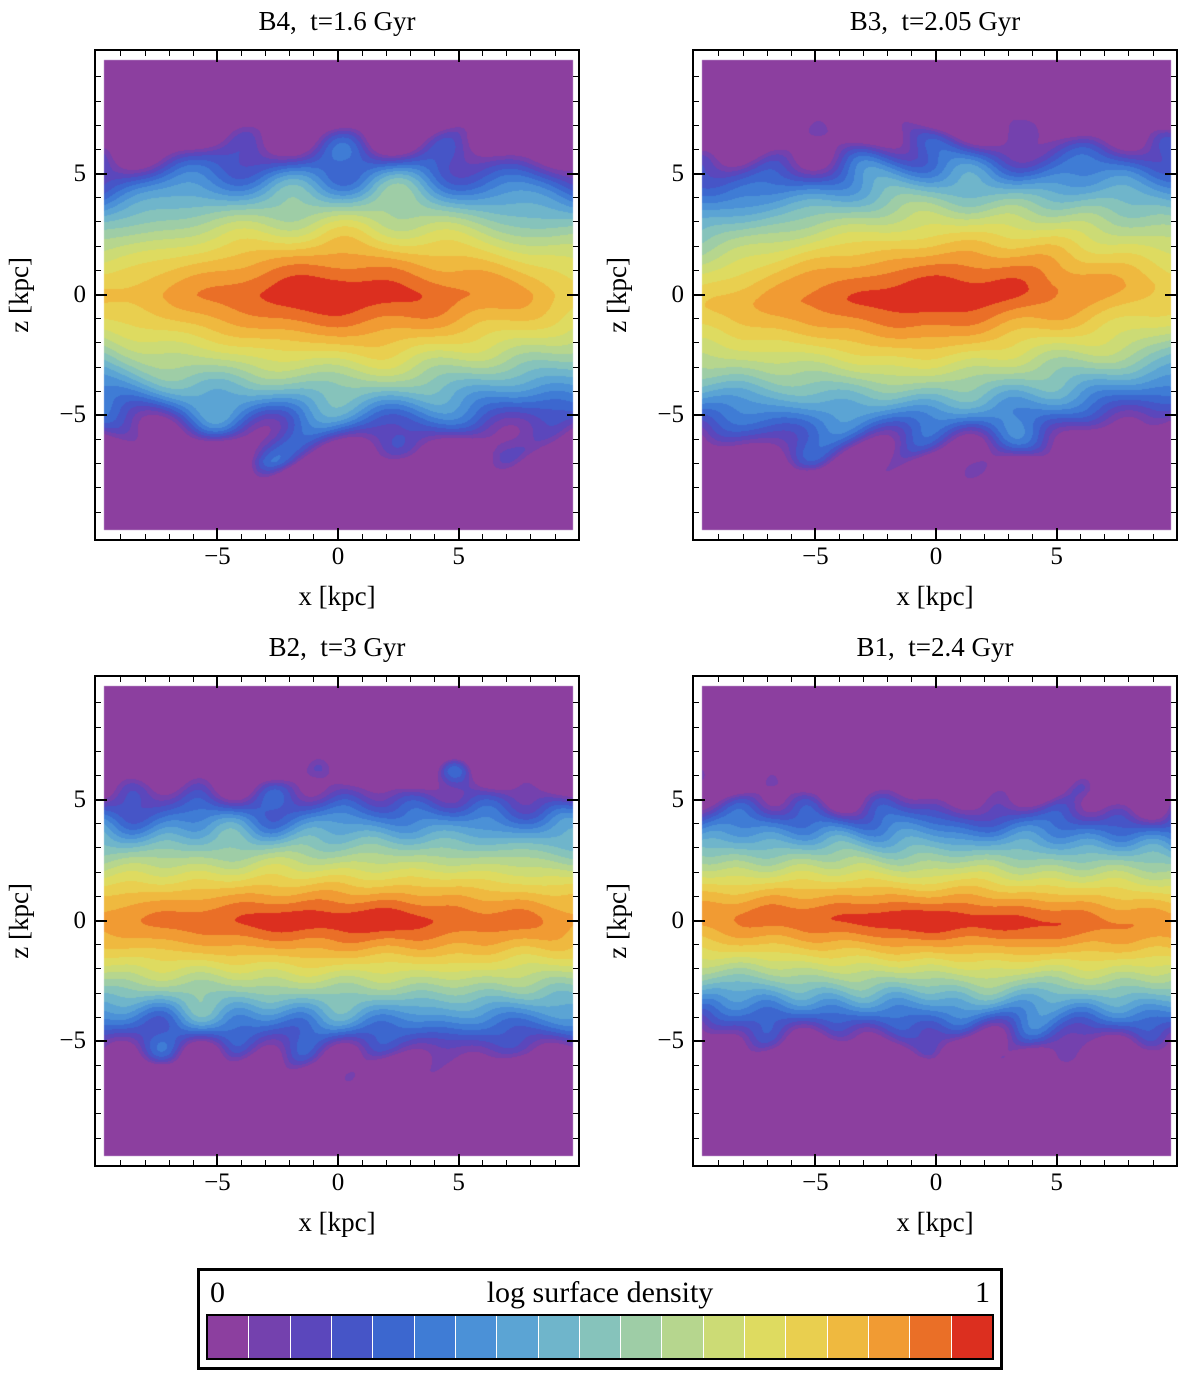  What do you see at coordinates (815, 556) in the screenshot?
I see `x-tick-label: −5` at bounding box center [815, 556].